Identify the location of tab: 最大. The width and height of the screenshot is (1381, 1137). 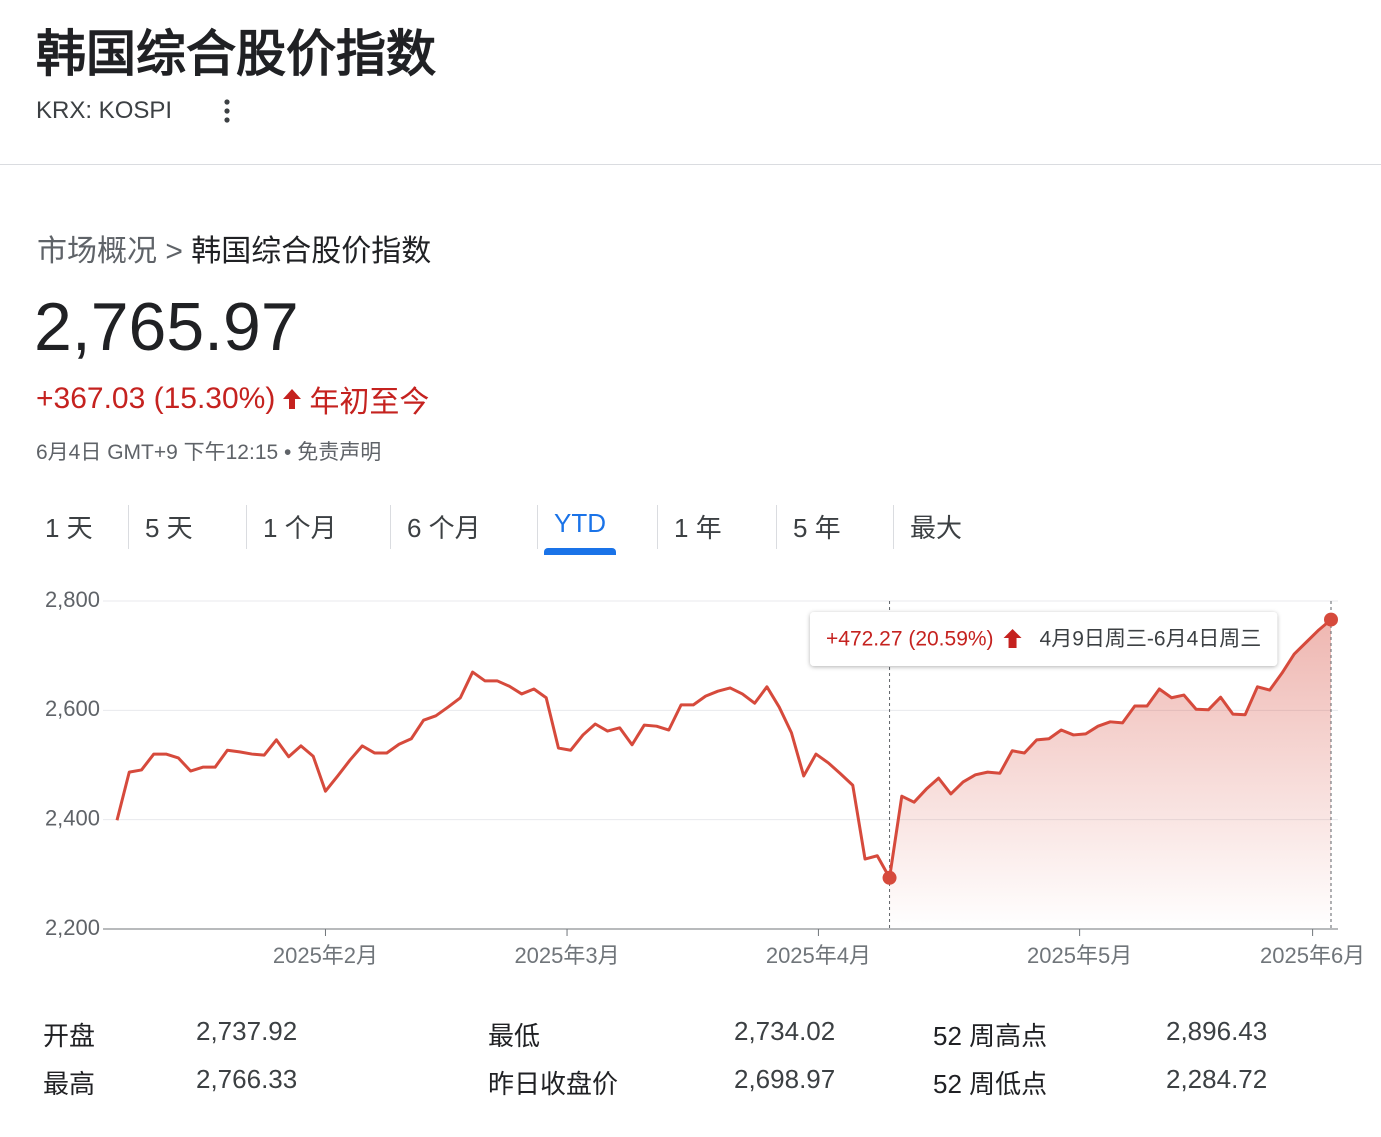
(936, 528).